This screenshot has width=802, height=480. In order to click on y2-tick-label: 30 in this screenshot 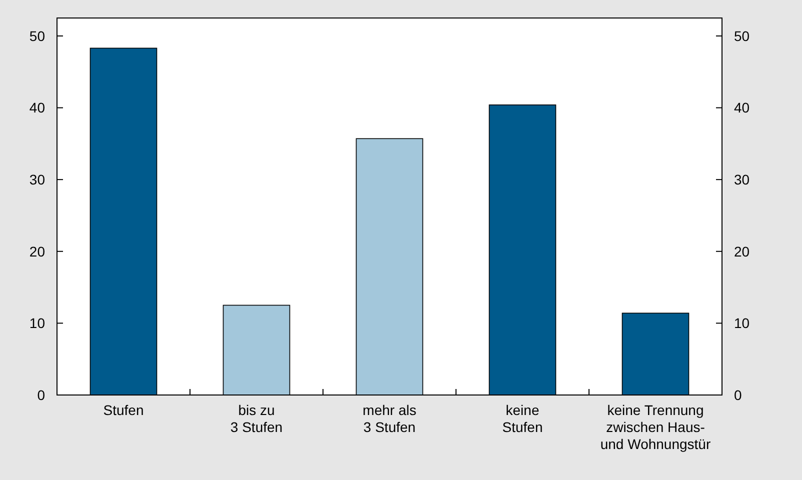, I will do `click(742, 179)`.